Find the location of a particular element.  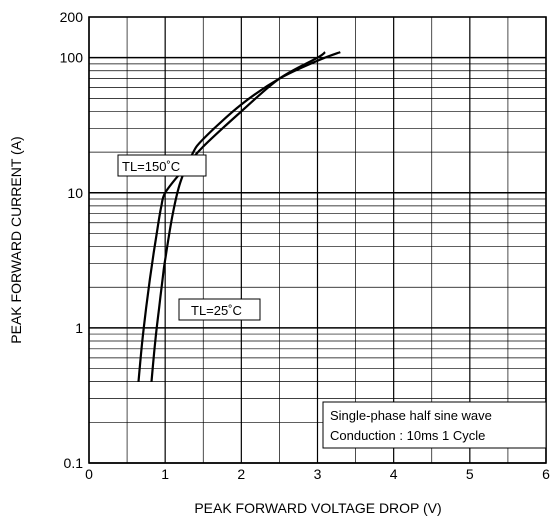

x-tick-label: 3 is located at coordinates (318, 474).